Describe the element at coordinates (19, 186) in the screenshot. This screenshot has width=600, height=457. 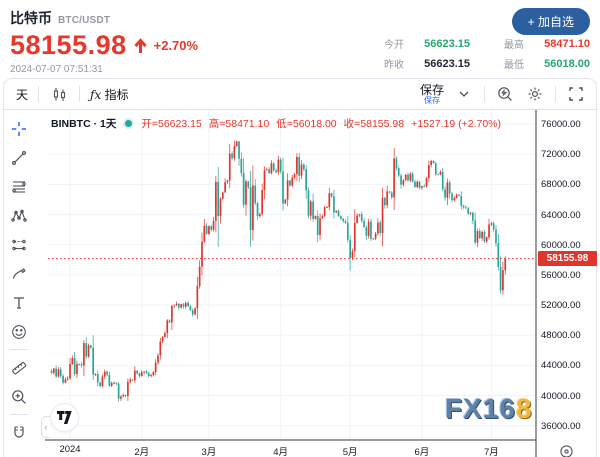
I see `fib-retracement-icon` at that location.